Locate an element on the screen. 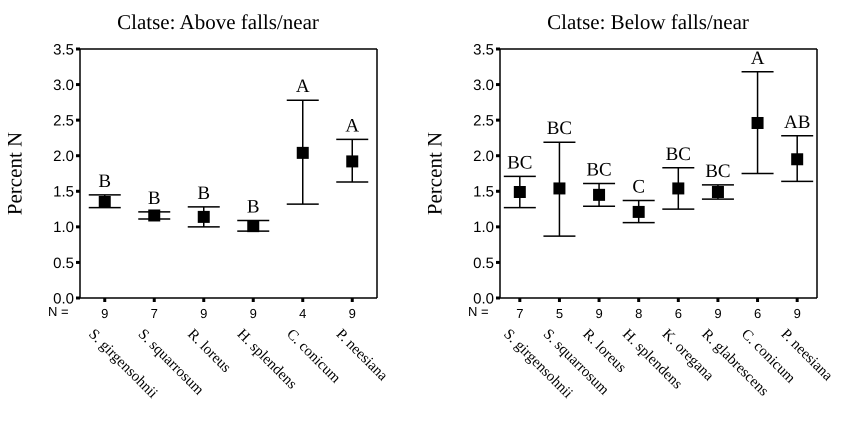 This screenshot has width=866, height=440. text: 5 is located at coordinates (560, 313).